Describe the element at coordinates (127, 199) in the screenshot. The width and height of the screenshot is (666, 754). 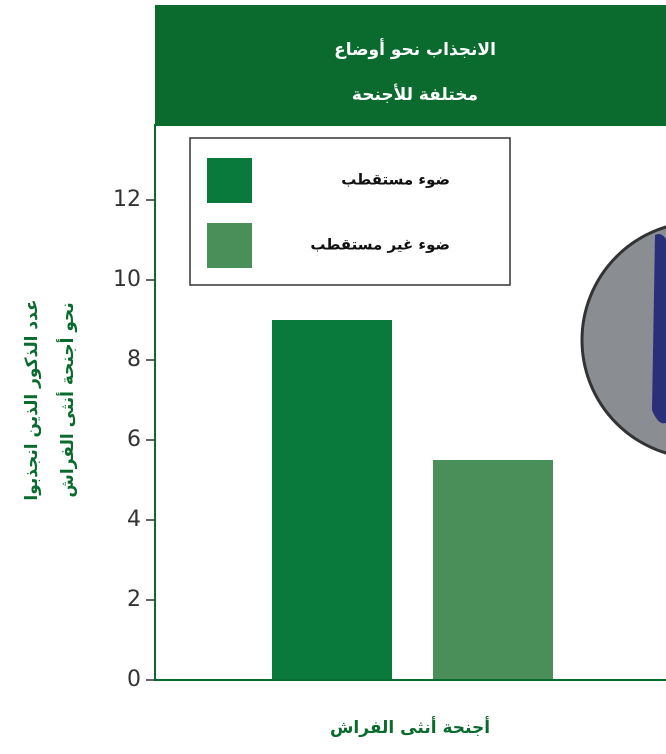
I see `y-tick-label: 12` at that location.